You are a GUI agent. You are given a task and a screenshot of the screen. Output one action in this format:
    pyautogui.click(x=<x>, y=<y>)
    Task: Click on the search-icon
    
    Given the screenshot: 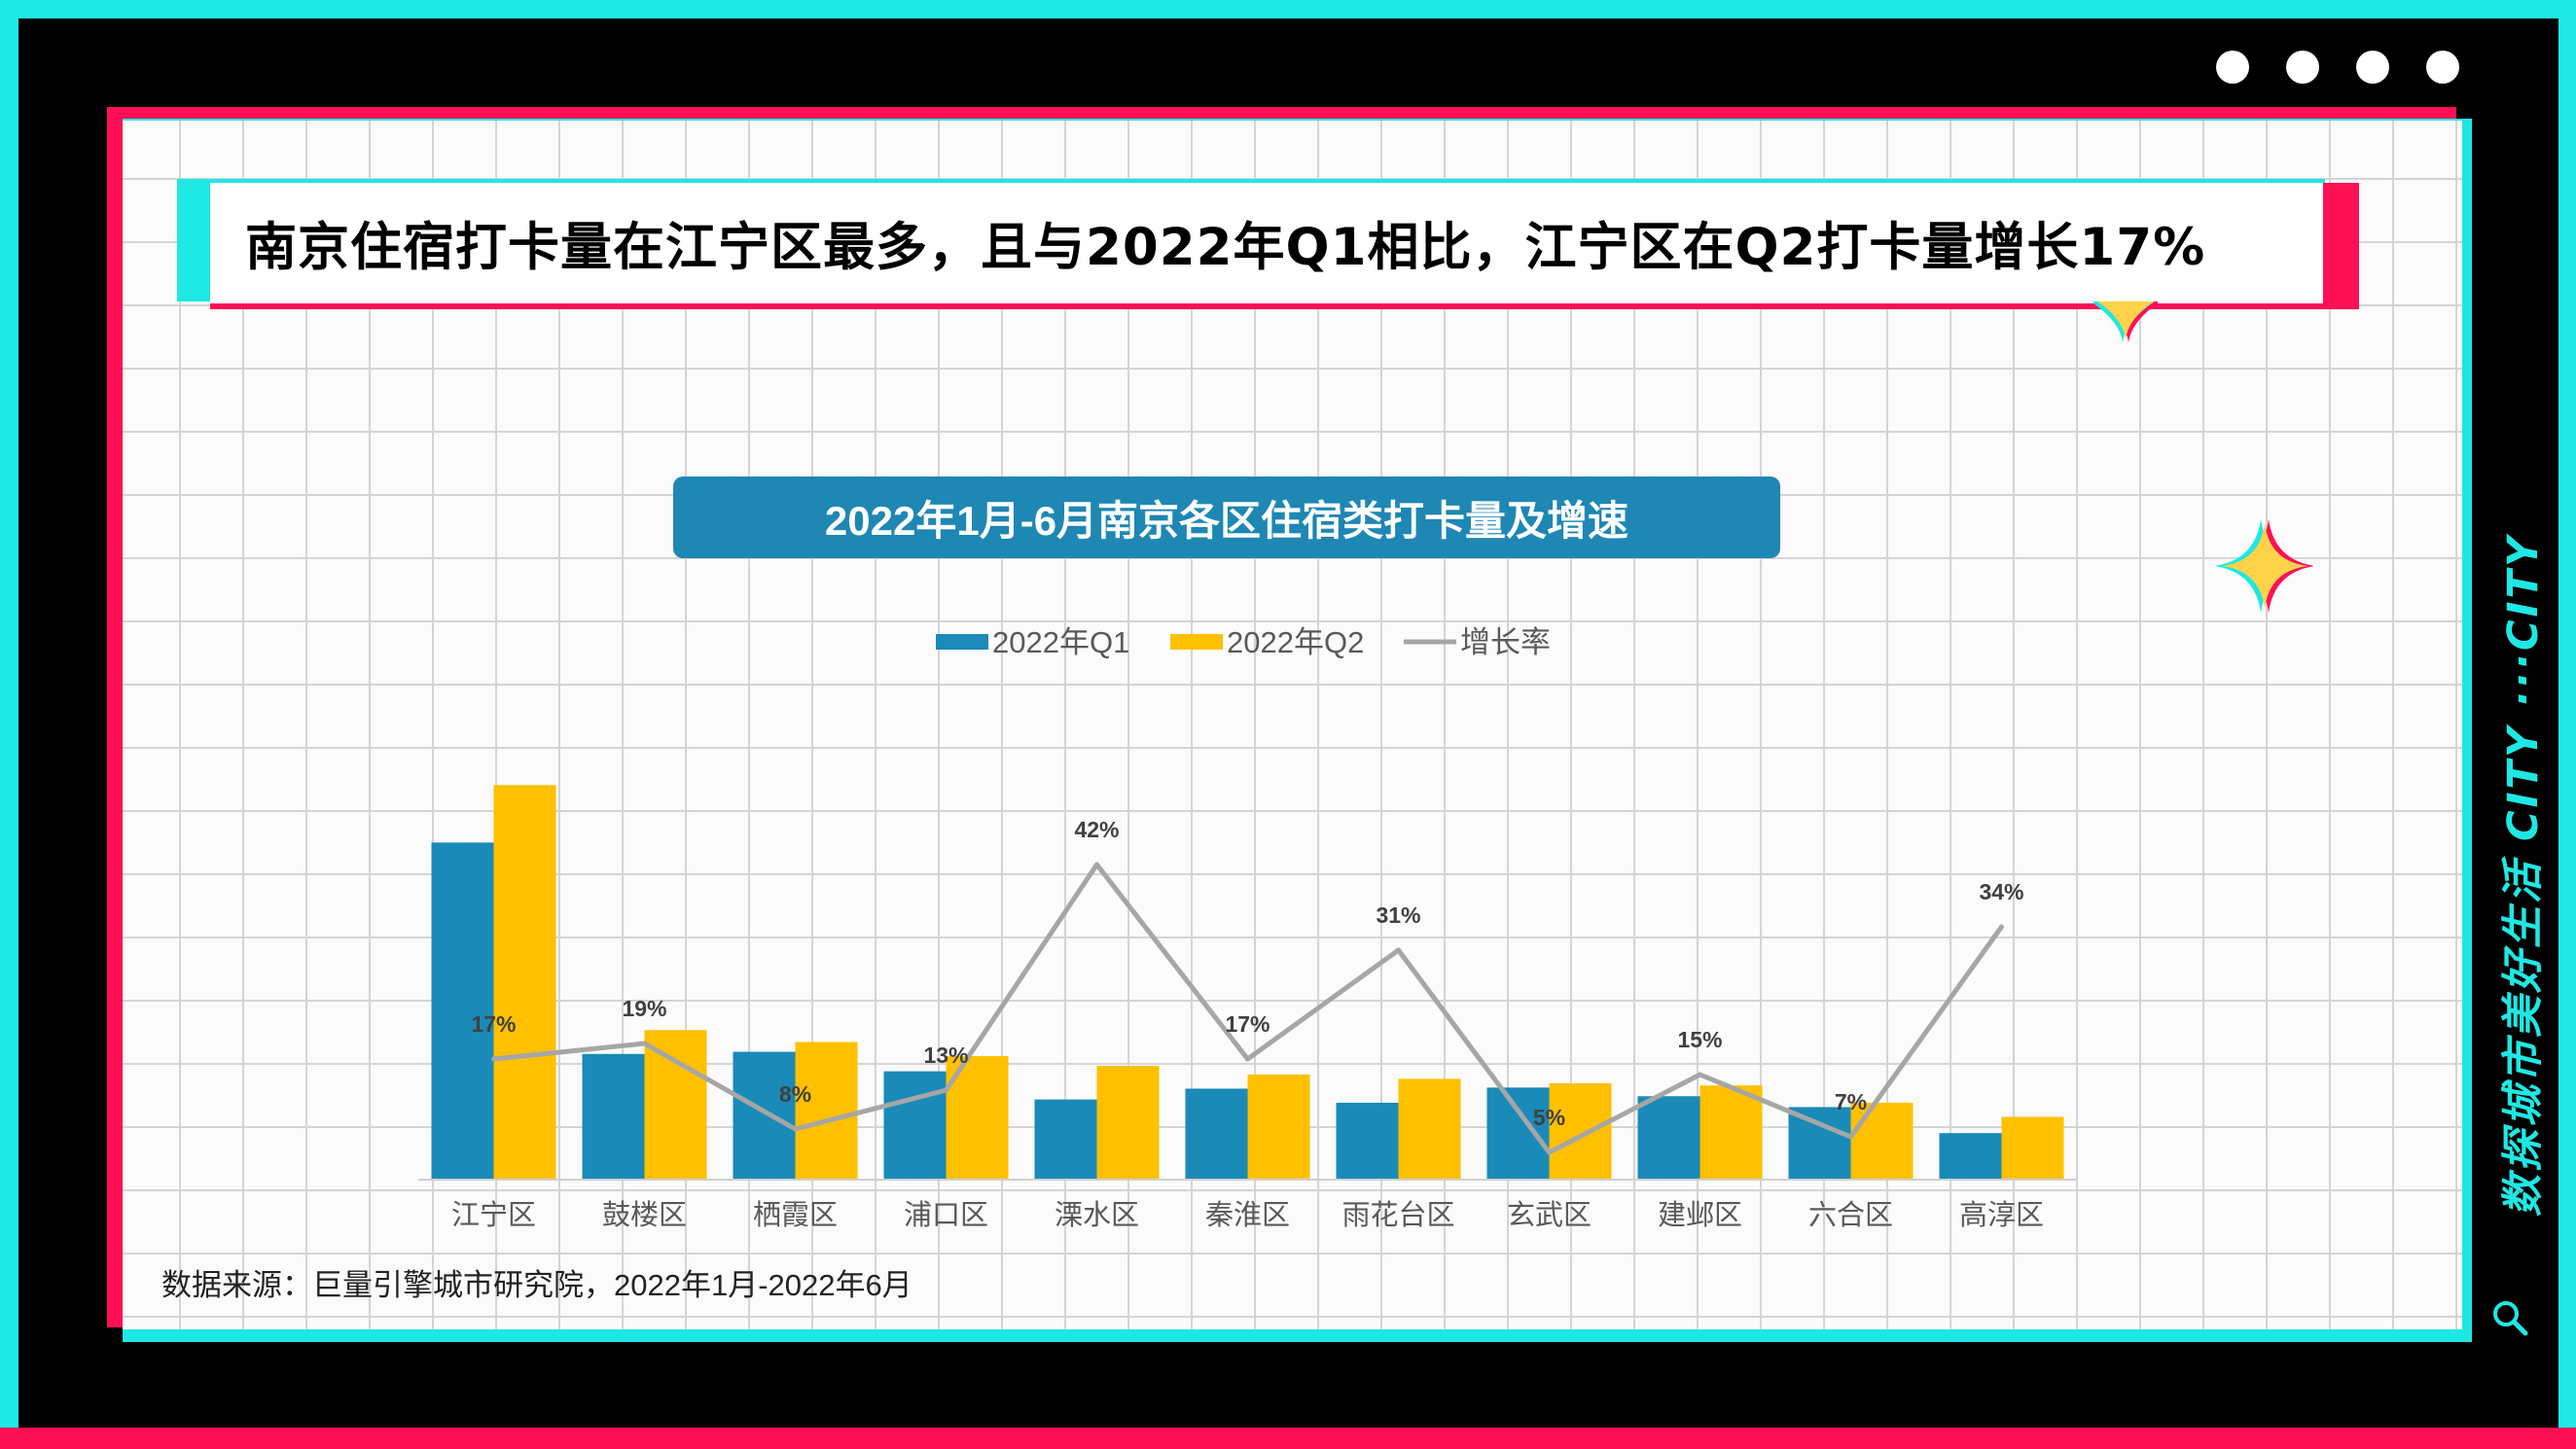 What is the action you would take?
    pyautogui.click(x=2510, y=1318)
    